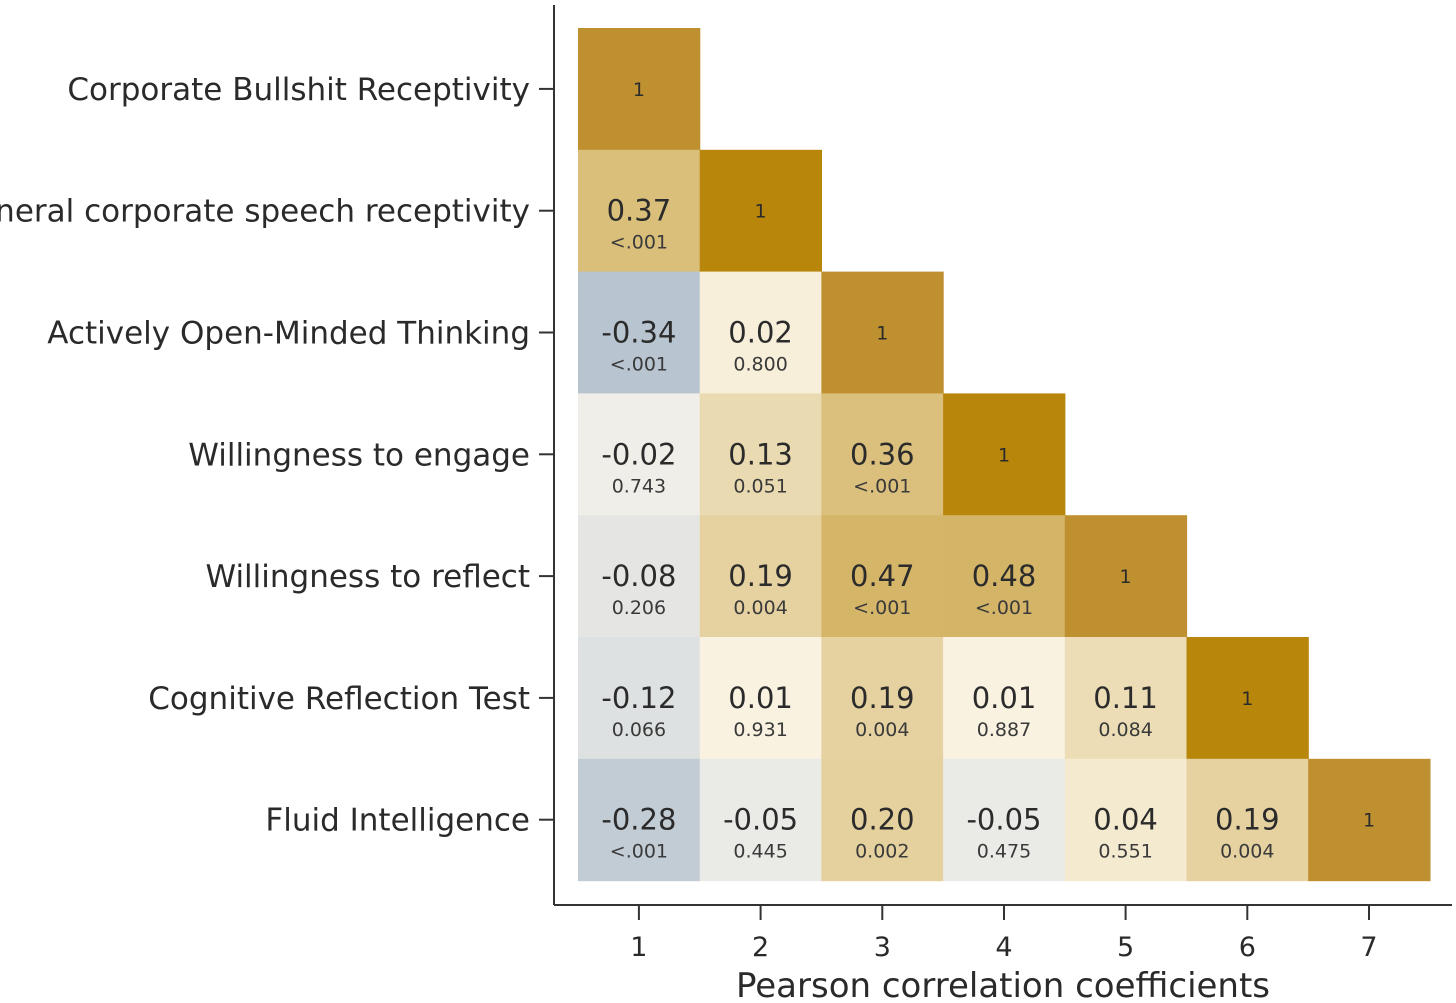 The height and width of the screenshot is (1003, 1456). I want to click on heatmap-cell: -0.02 0.743, so click(639, 454).